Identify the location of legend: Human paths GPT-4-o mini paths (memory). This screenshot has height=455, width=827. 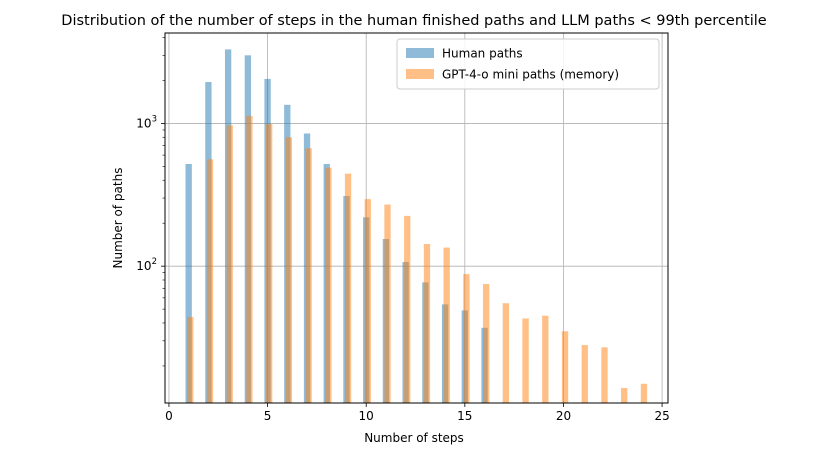
(528, 64).